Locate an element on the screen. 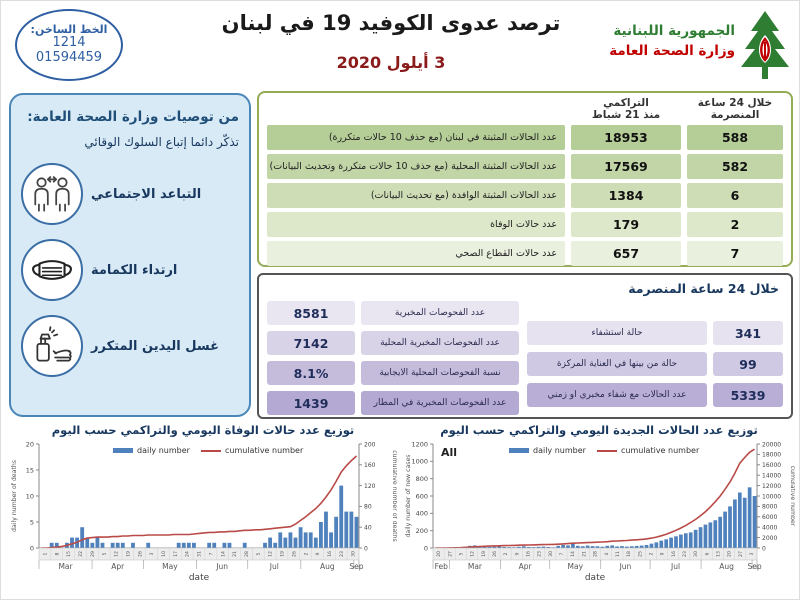 The width and height of the screenshot is (800, 600). y-axis-title-right: cumulative number of deaths is located at coordinates (394, 496).